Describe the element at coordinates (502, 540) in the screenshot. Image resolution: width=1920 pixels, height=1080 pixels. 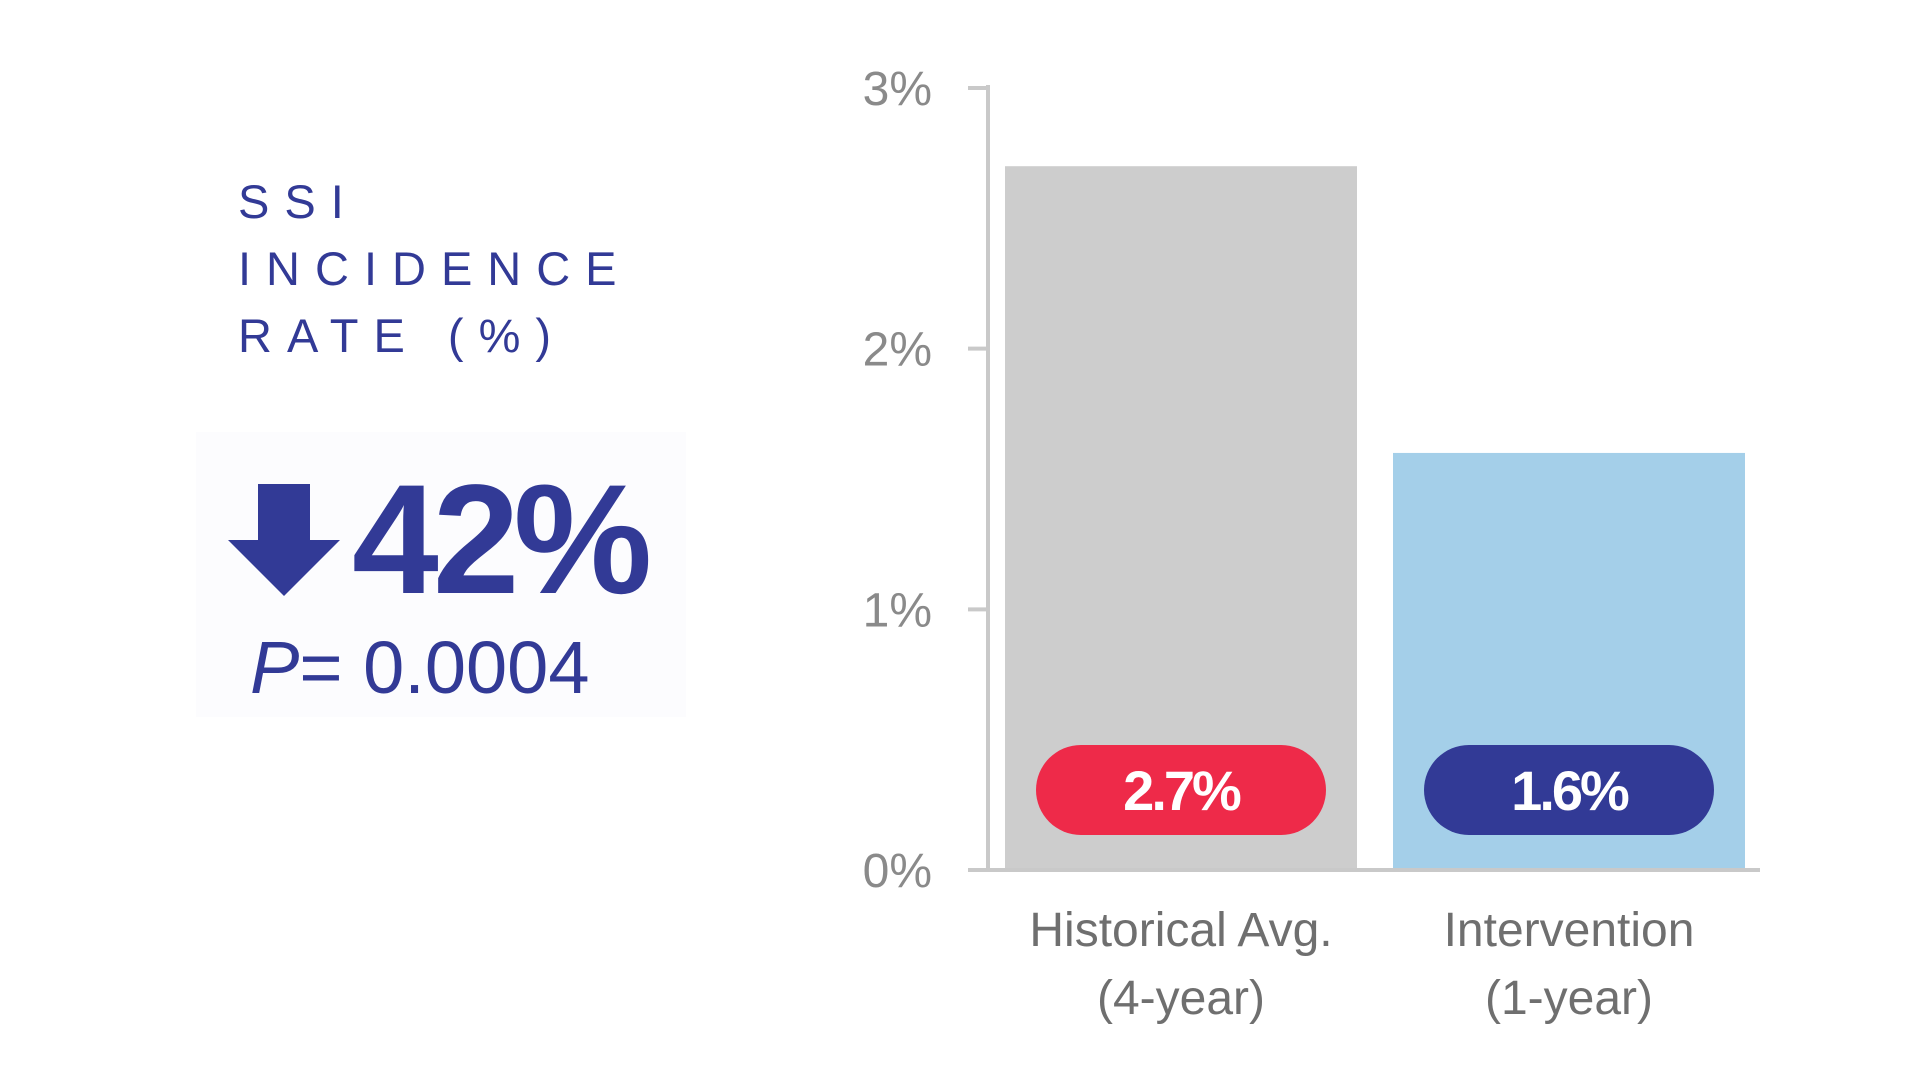
I see `reduction-value: 42%` at that location.